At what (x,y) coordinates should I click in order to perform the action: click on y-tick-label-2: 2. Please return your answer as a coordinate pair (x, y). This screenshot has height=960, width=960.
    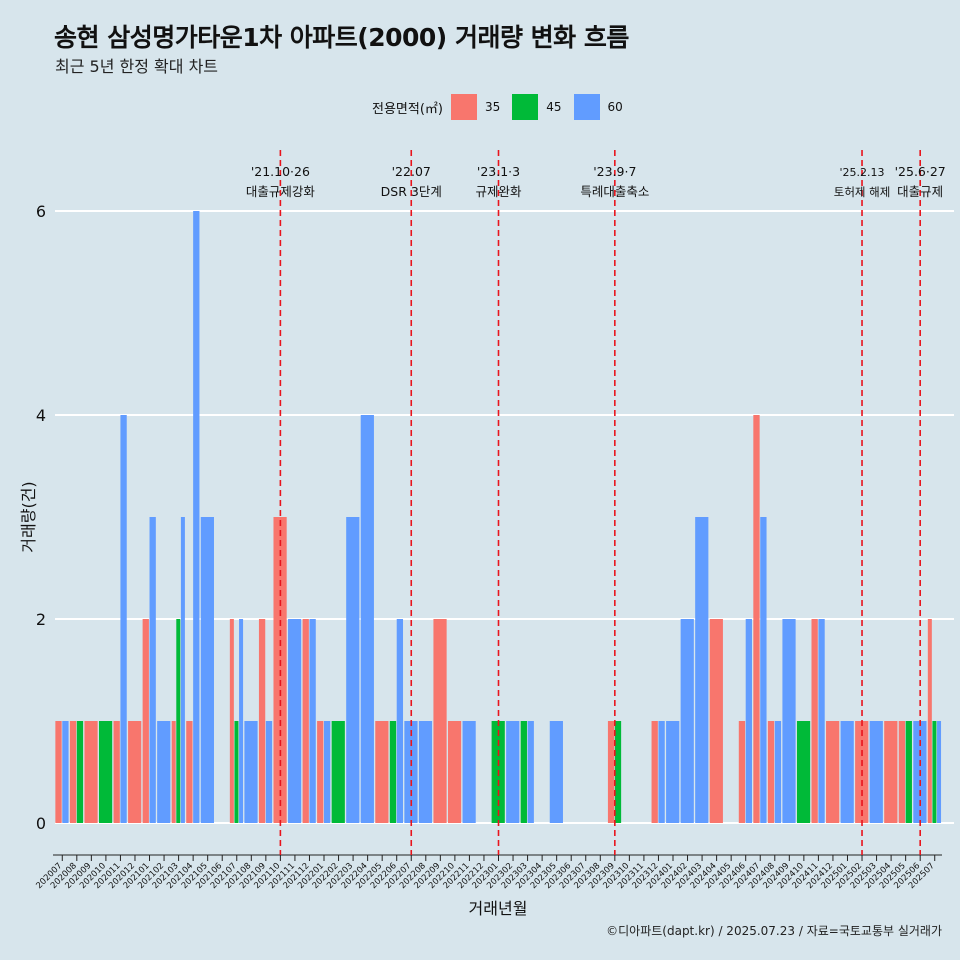
    Looking at the image, I should click on (41, 619).